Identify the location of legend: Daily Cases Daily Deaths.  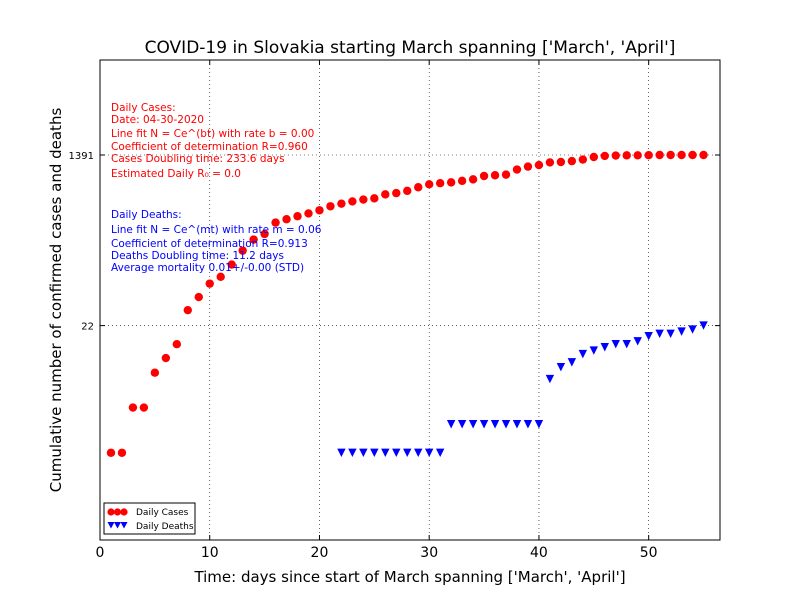
(149, 518).